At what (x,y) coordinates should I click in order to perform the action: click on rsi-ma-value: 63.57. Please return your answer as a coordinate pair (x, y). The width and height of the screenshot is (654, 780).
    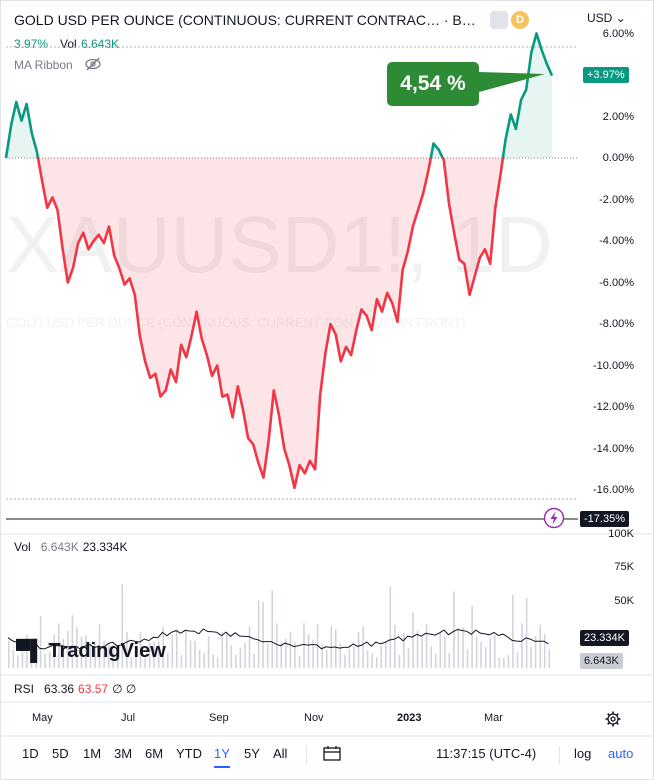
    Looking at the image, I should click on (93, 689).